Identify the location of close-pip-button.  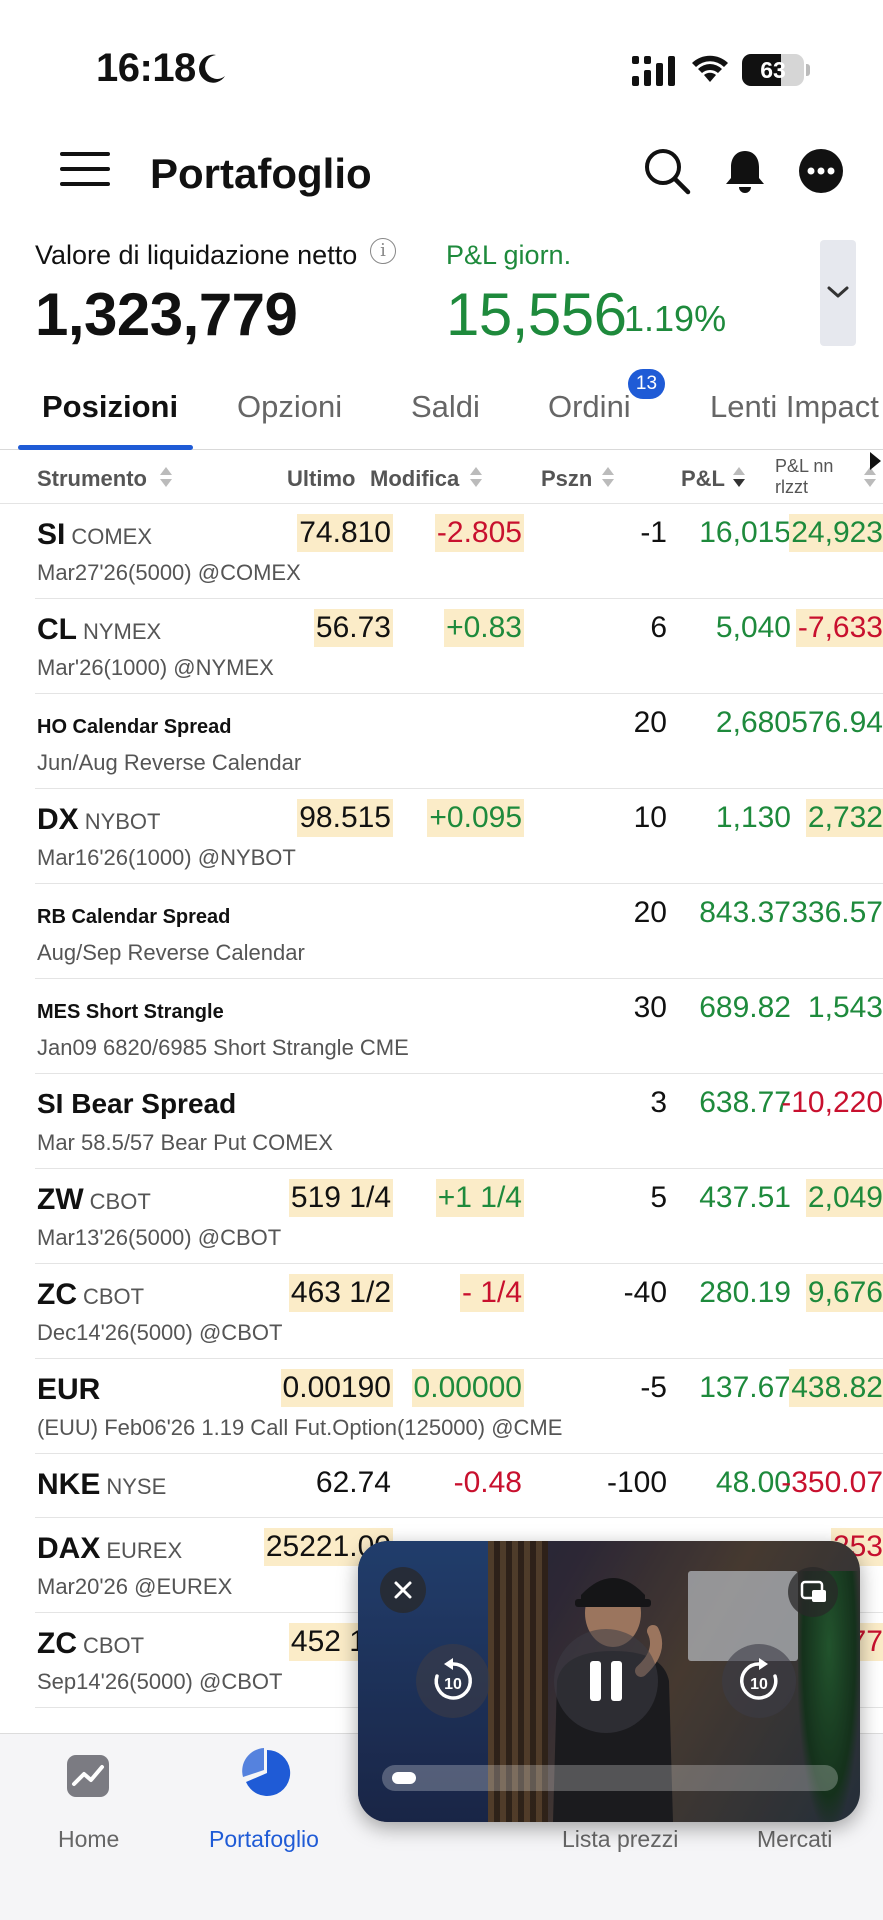
(403, 1590).